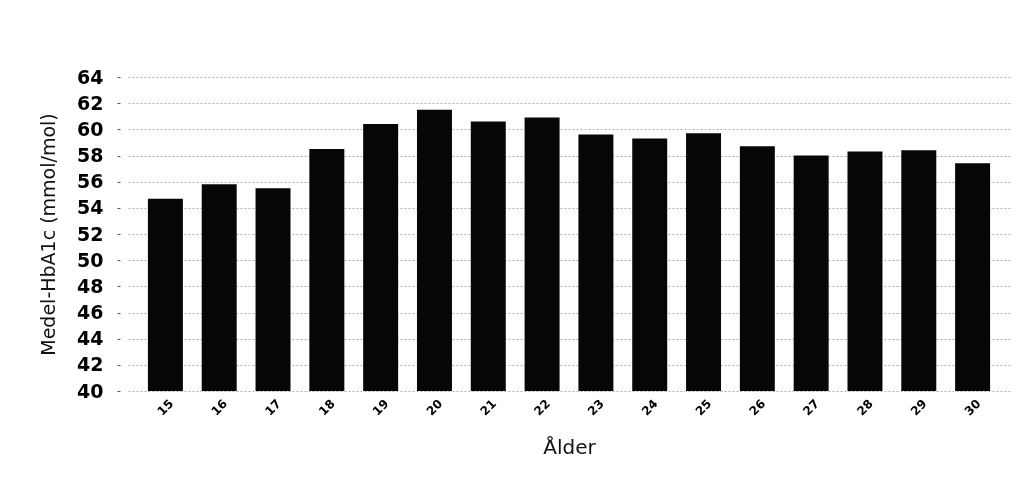 This screenshot has height=501, width=1024. What do you see at coordinates (757, 407) in the screenshot?
I see `x-tick-label: 26` at bounding box center [757, 407].